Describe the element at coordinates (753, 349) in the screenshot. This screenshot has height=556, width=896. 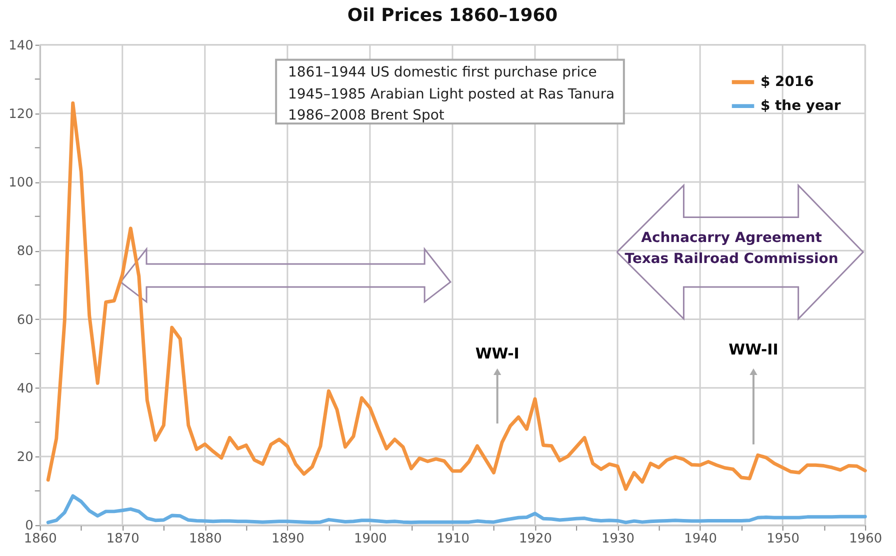
I see `annotation: WW-II` at that location.